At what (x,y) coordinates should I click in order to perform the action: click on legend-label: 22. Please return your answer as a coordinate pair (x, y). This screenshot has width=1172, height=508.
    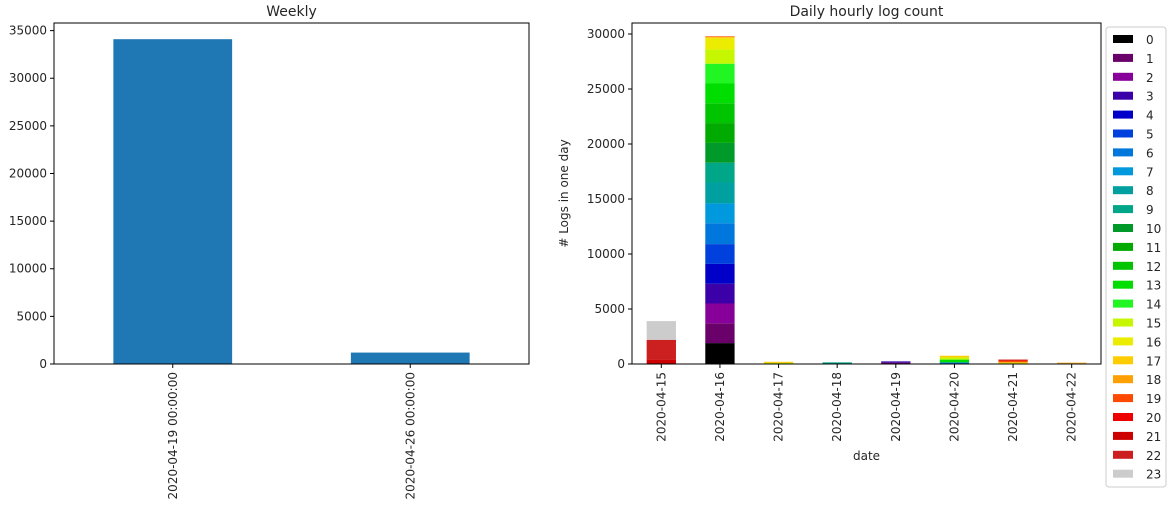
    Looking at the image, I should click on (1153, 456).